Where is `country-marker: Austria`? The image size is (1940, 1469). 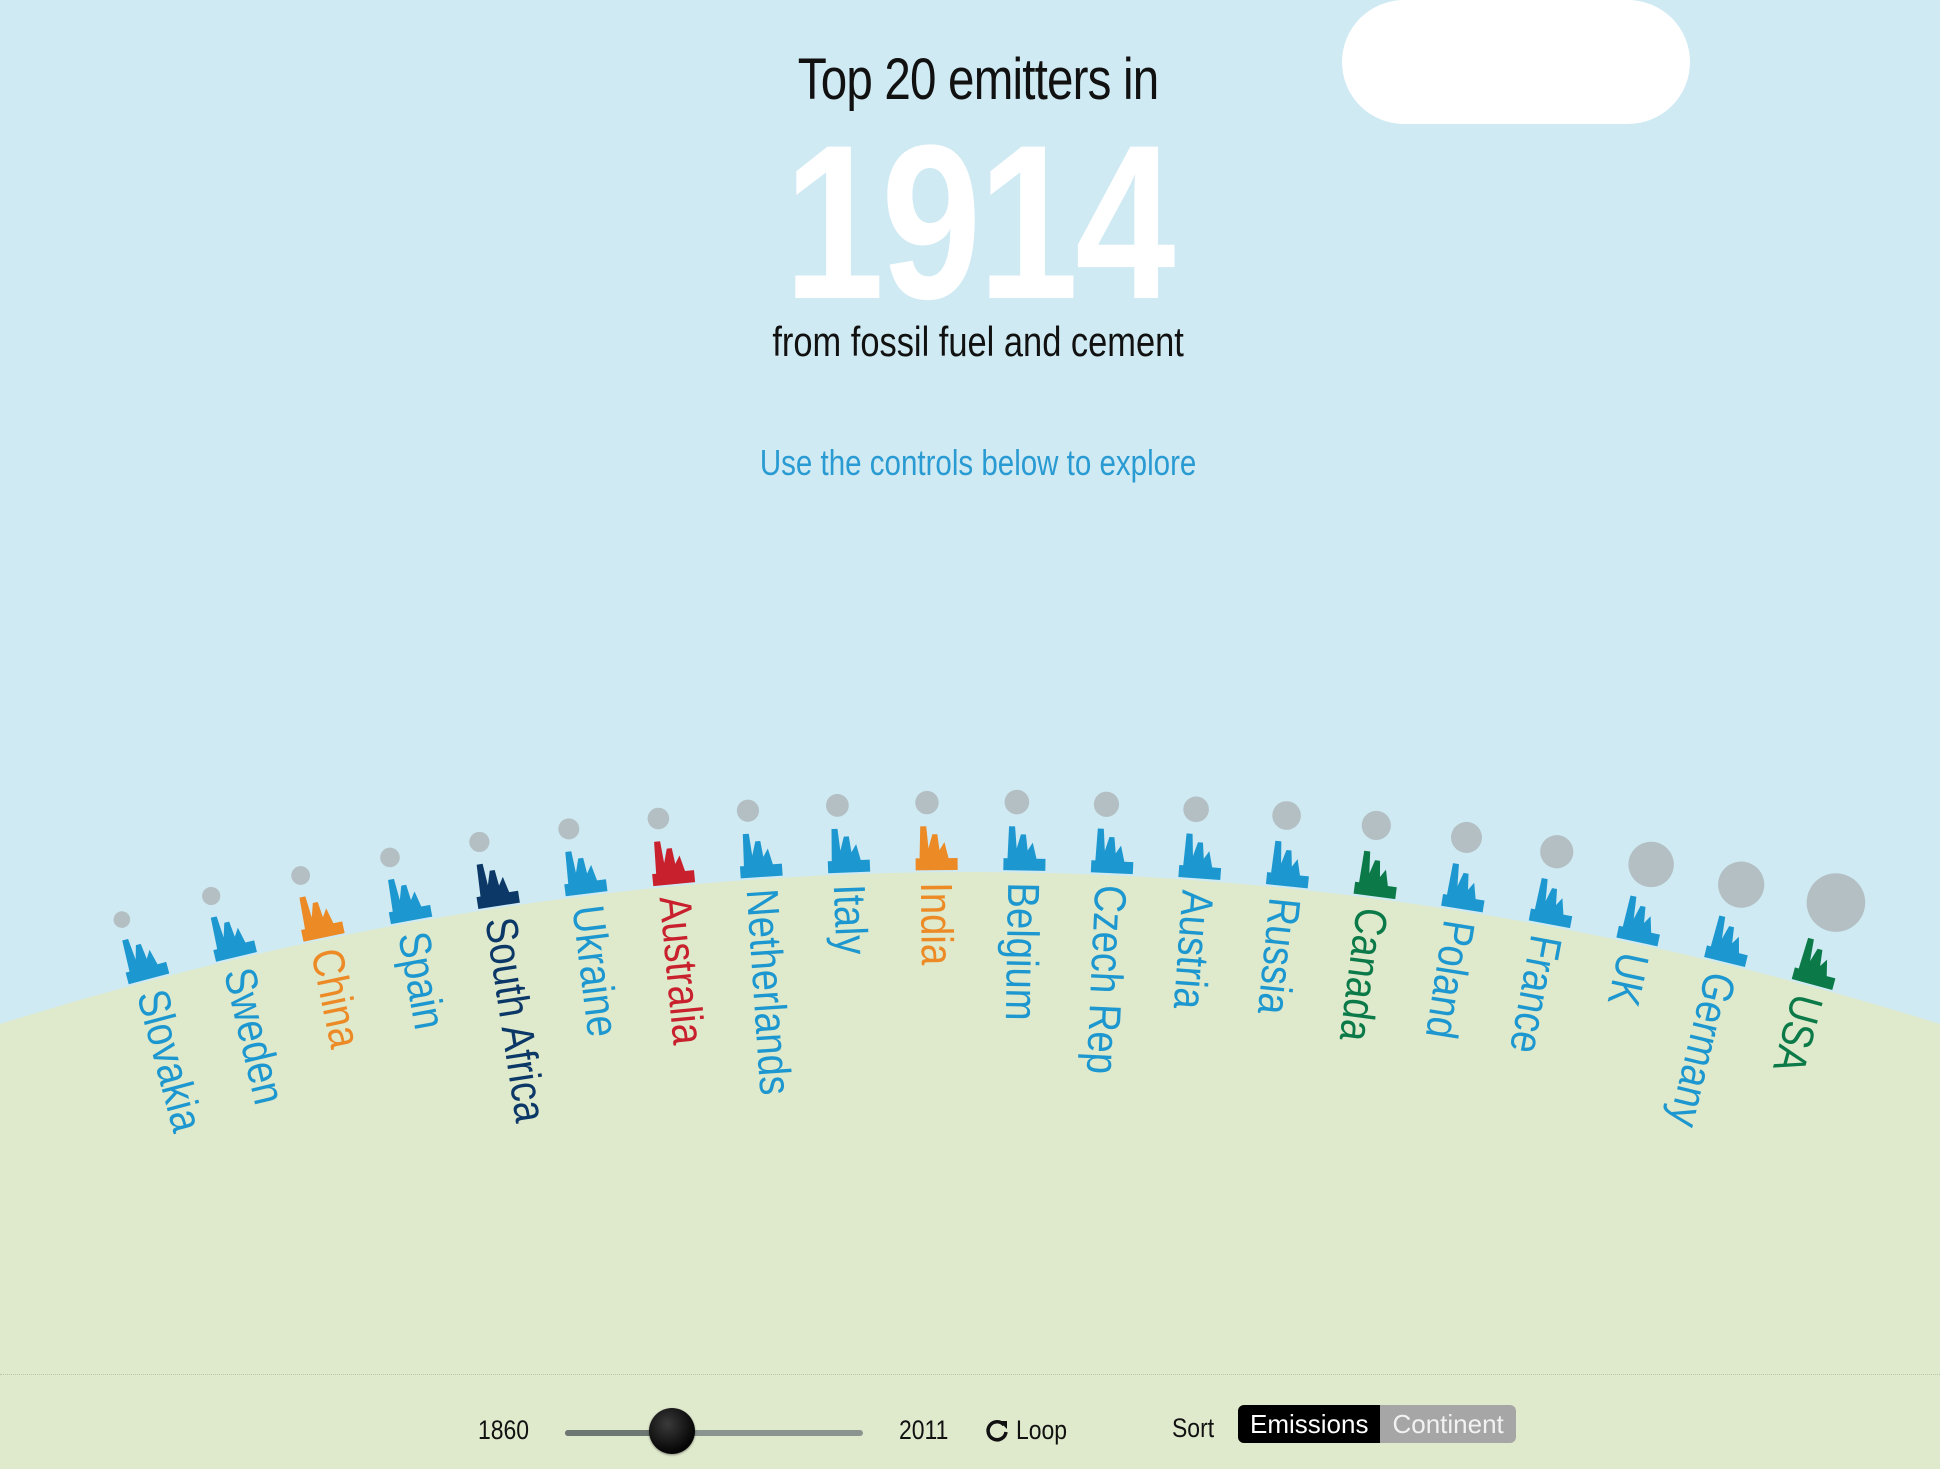
country-marker: Austria is located at coordinates (1193, 904).